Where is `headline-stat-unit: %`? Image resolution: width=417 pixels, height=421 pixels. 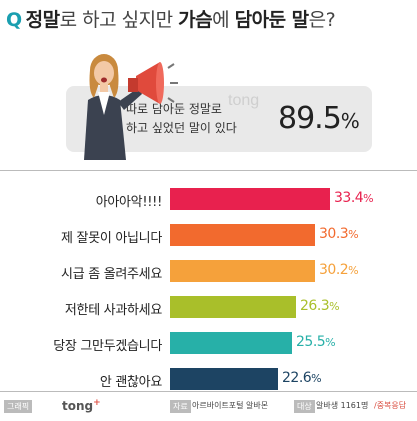 headline-stat-unit: % is located at coordinates (350, 121).